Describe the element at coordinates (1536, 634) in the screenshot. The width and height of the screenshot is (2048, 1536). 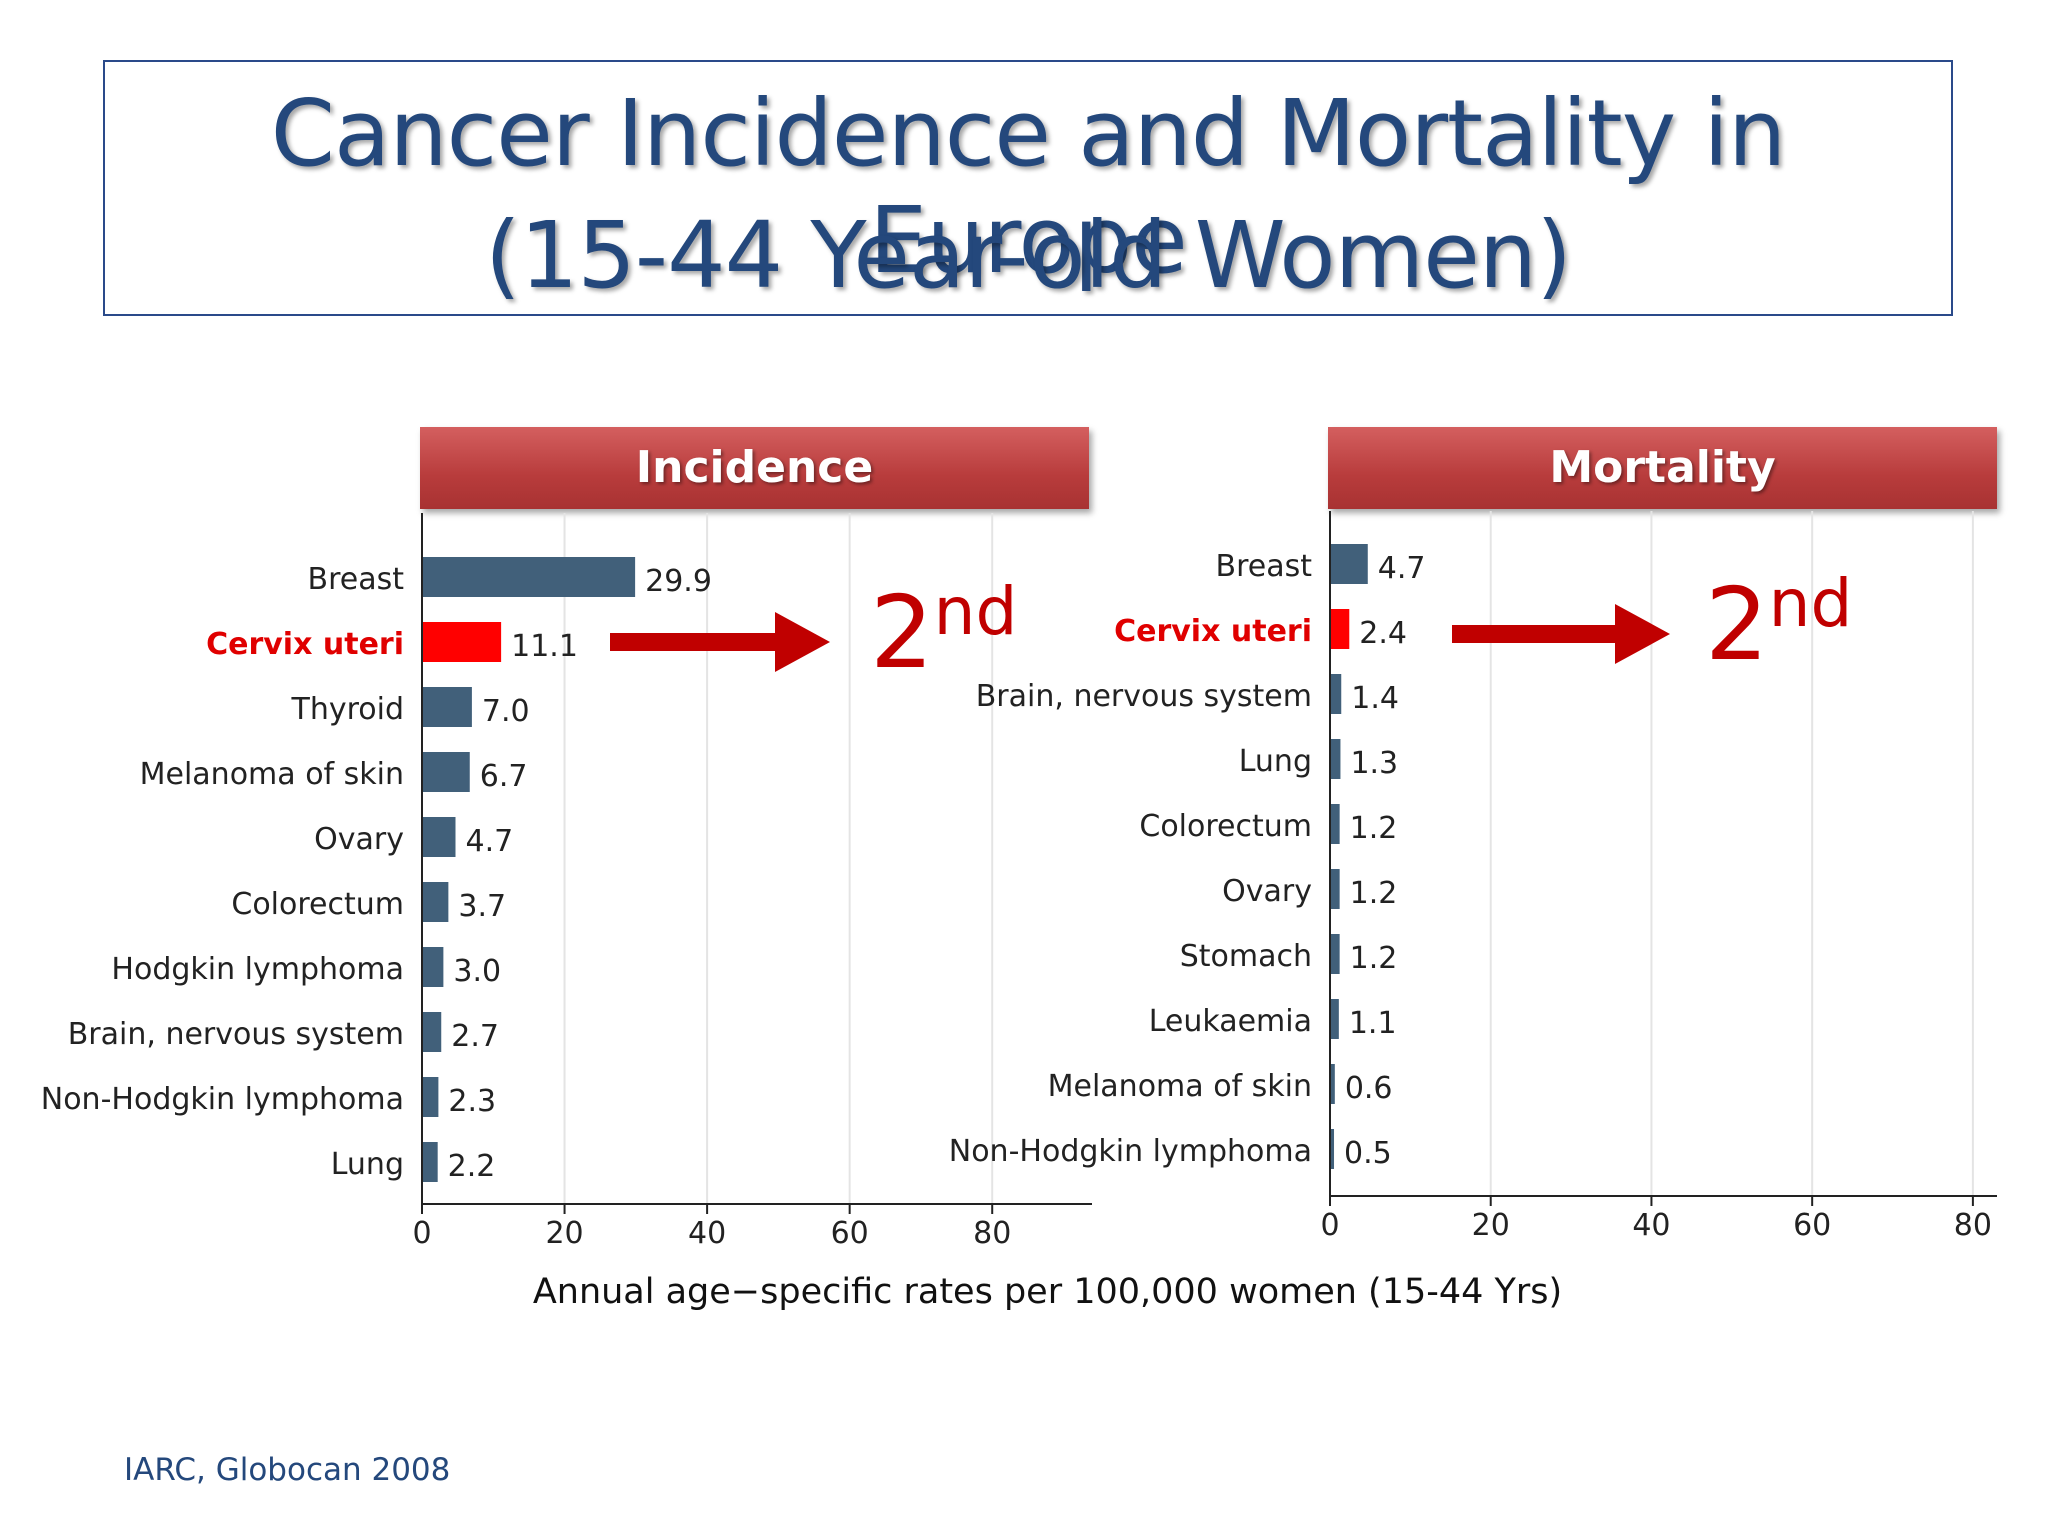
I see `mortality-arrow-shaft` at that location.